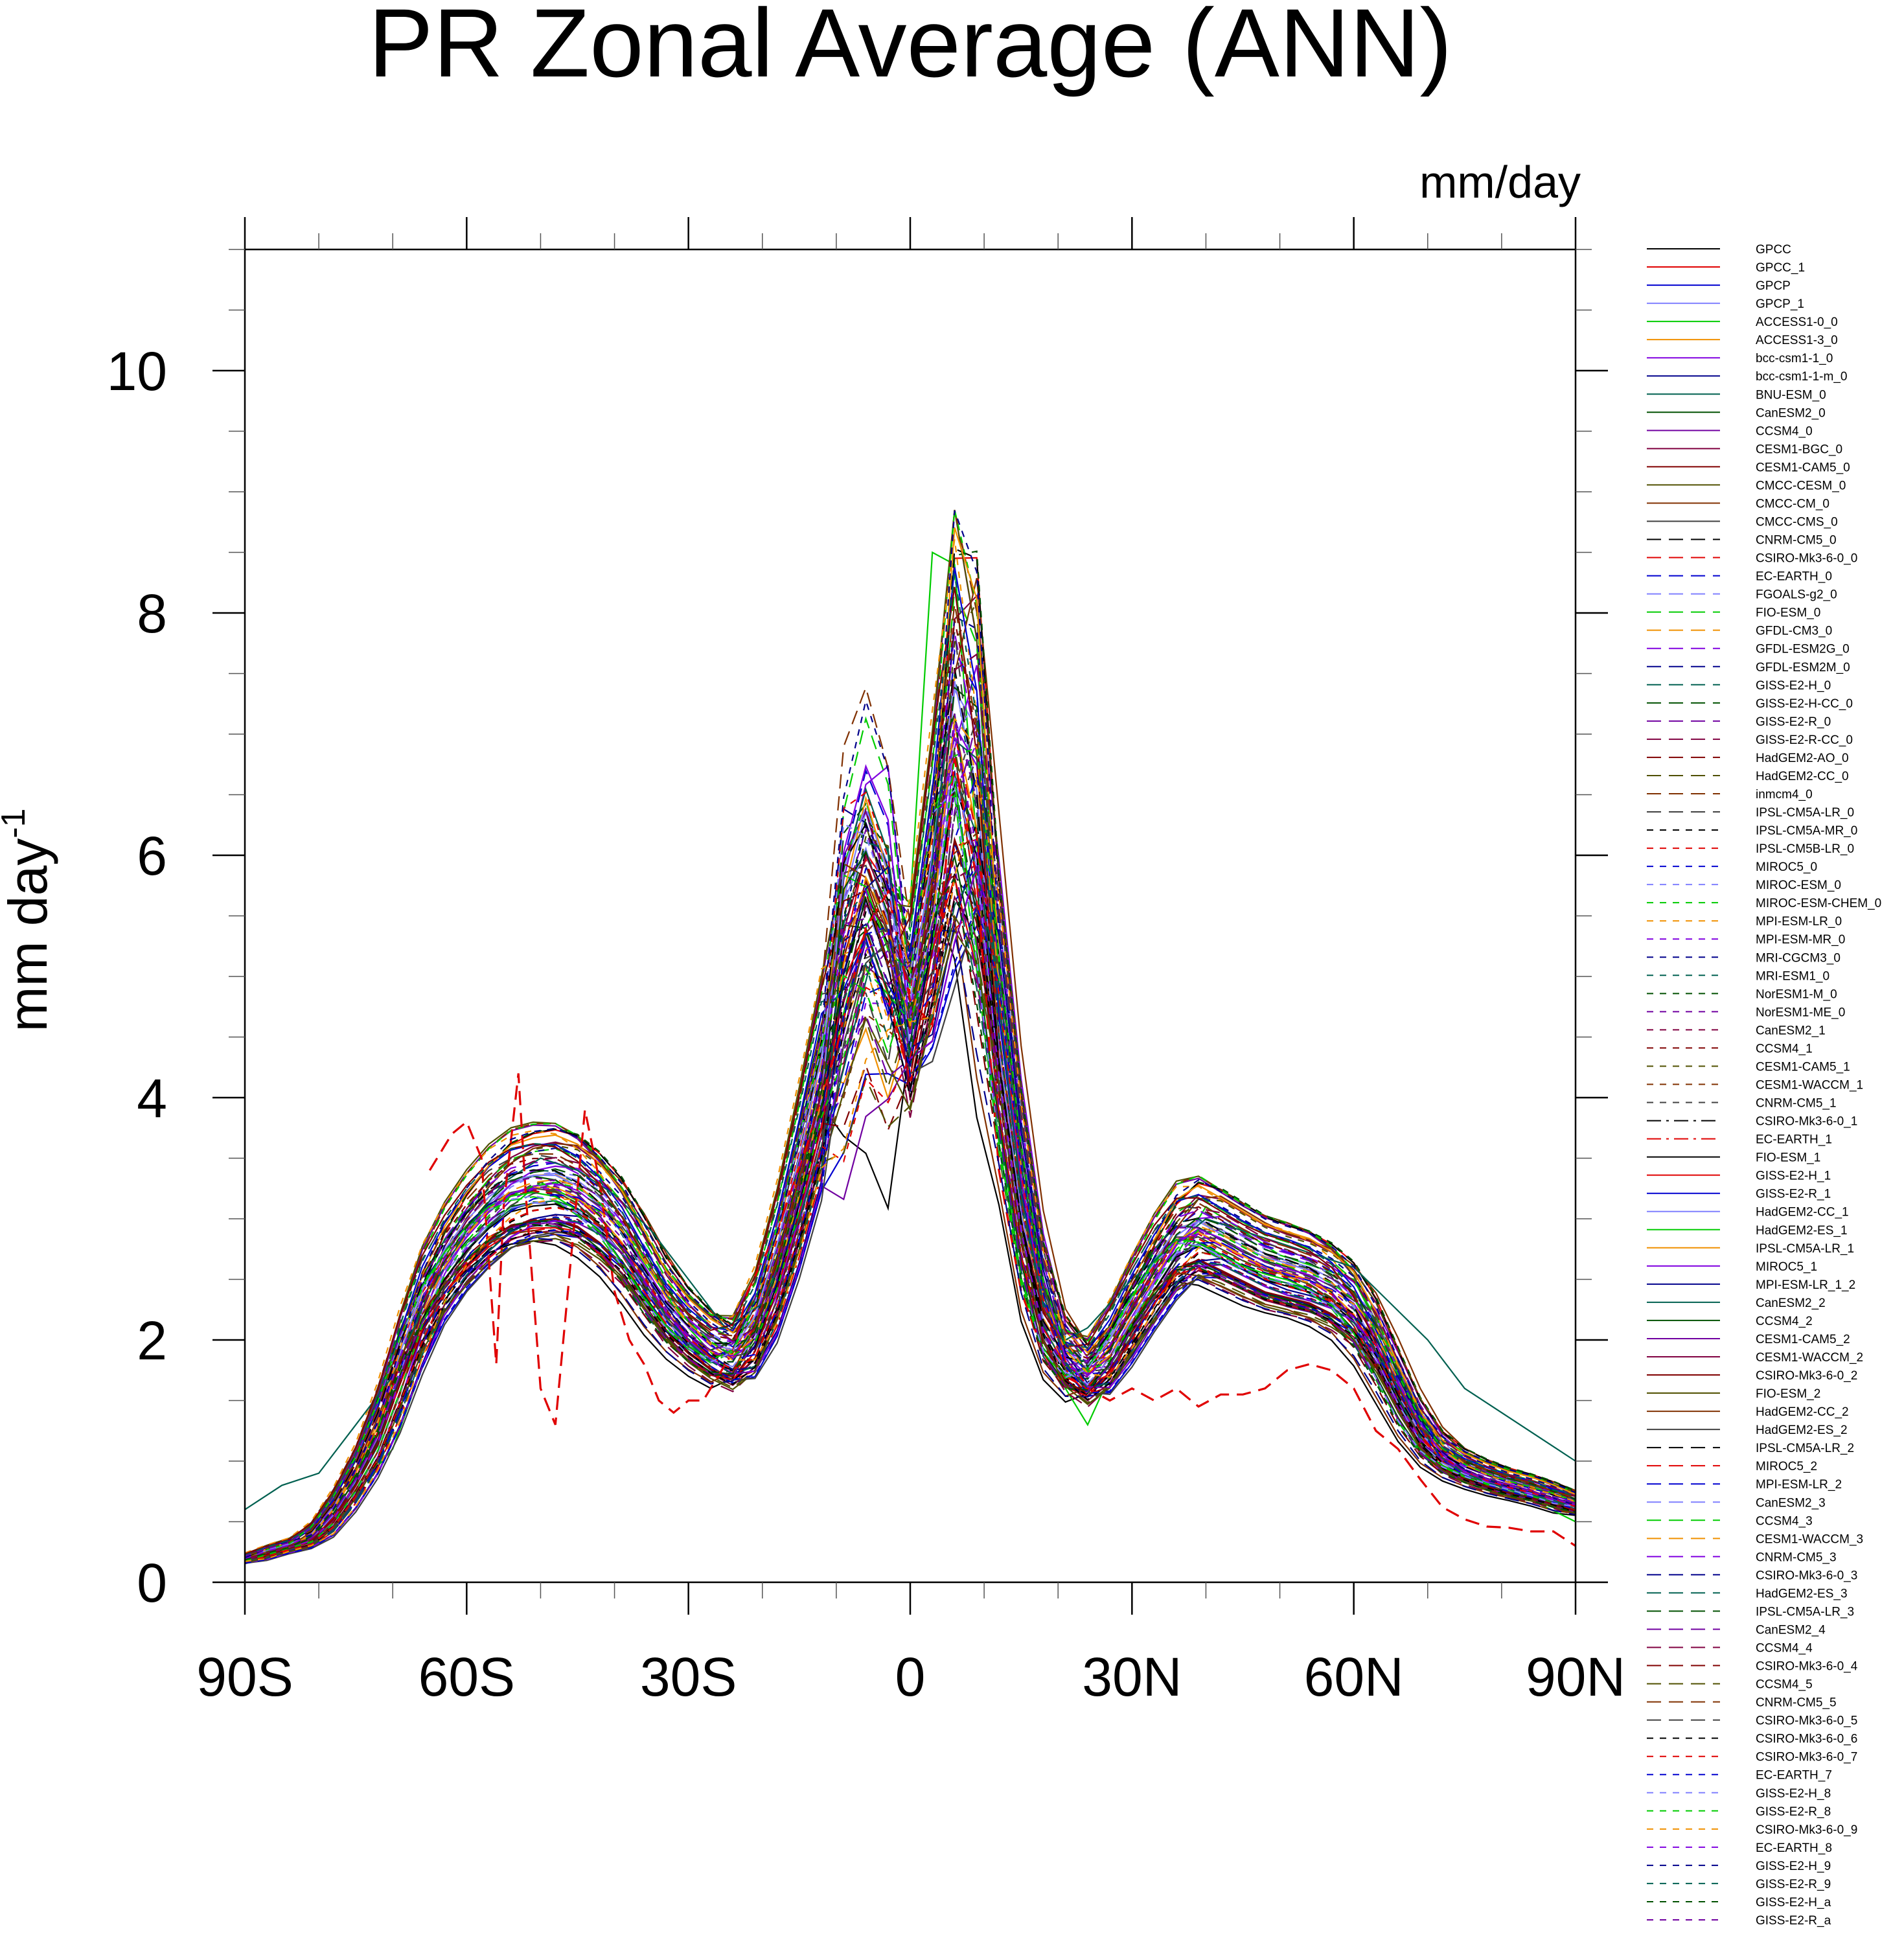 The height and width of the screenshot is (1938, 1904). I want to click on legend-label: FIO-ESM_0, so click(1788, 613).